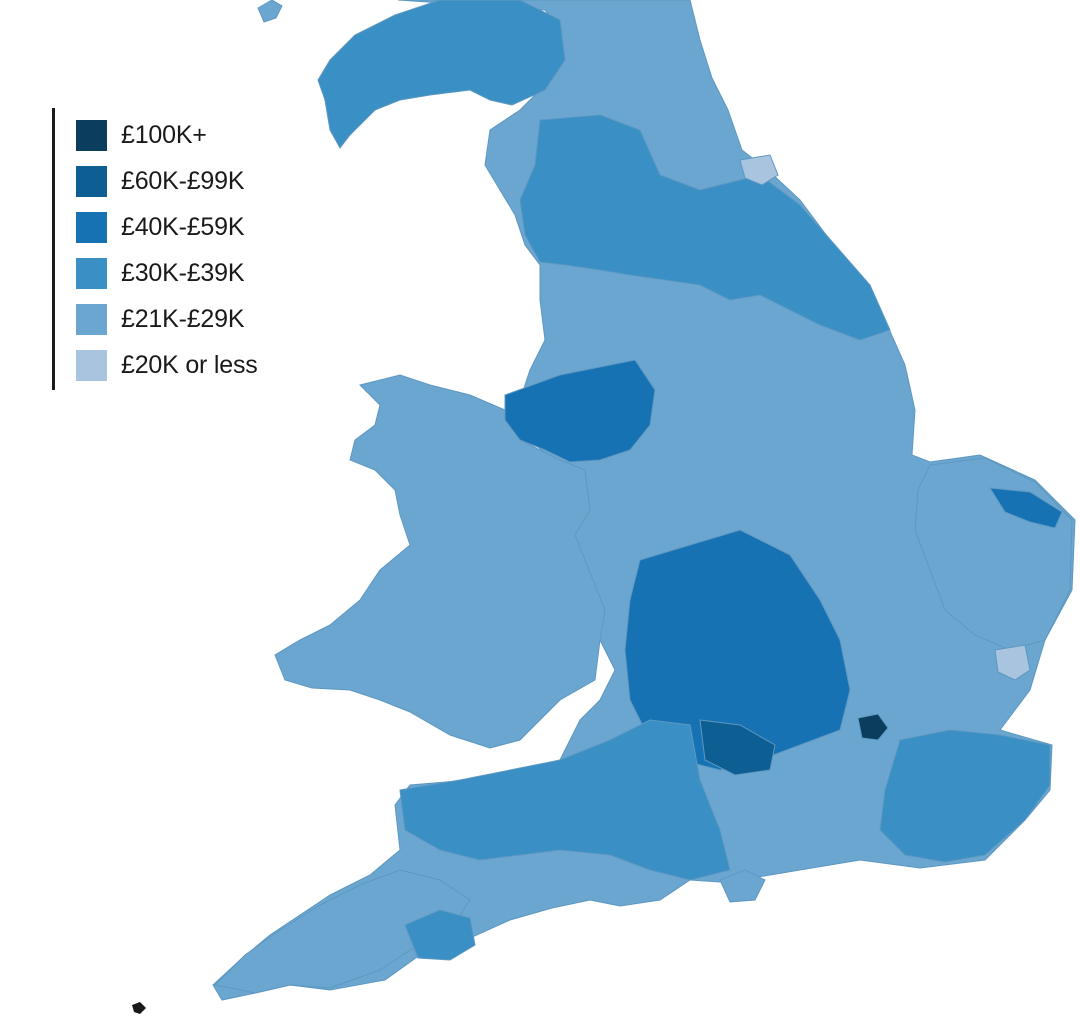 The width and height of the screenshot is (1080, 1023). I want to click on legend-item: £30K-£39K, so click(160, 273).